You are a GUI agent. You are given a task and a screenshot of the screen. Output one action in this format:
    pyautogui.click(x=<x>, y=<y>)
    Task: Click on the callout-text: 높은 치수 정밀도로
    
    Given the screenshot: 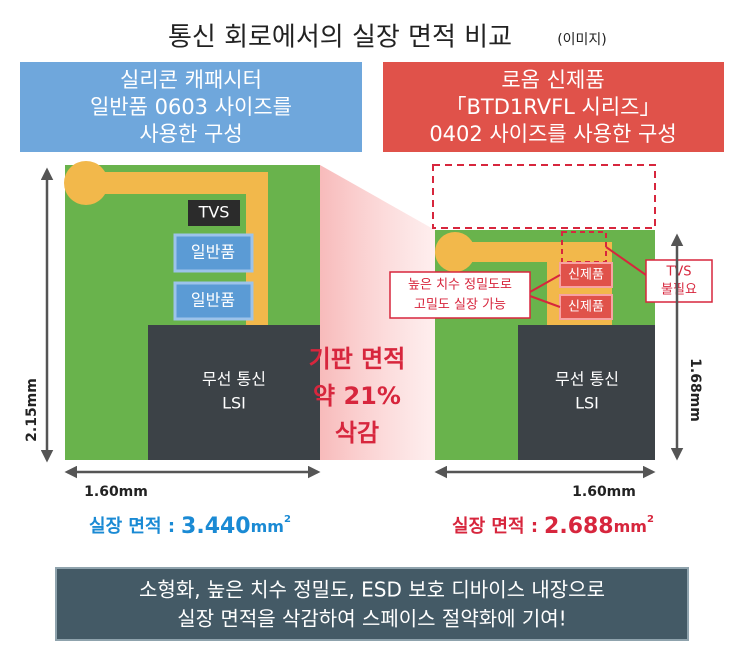 What is the action you would take?
    pyautogui.click(x=460, y=285)
    